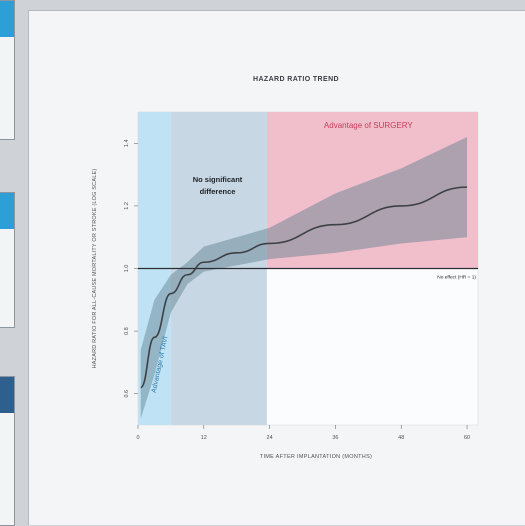 This screenshot has height=526, width=525. What do you see at coordinates (316, 457) in the screenshot?
I see `x-axis-label: TIME AFTER IMPLANTATION (MONTHS)` at bounding box center [316, 457].